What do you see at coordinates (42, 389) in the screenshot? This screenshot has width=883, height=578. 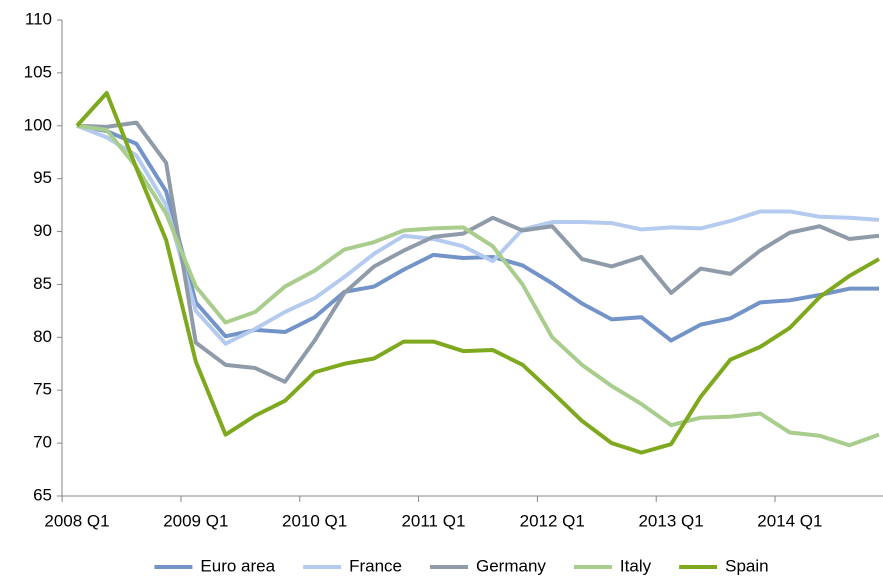 I see `y-tick-label: 75` at bounding box center [42, 389].